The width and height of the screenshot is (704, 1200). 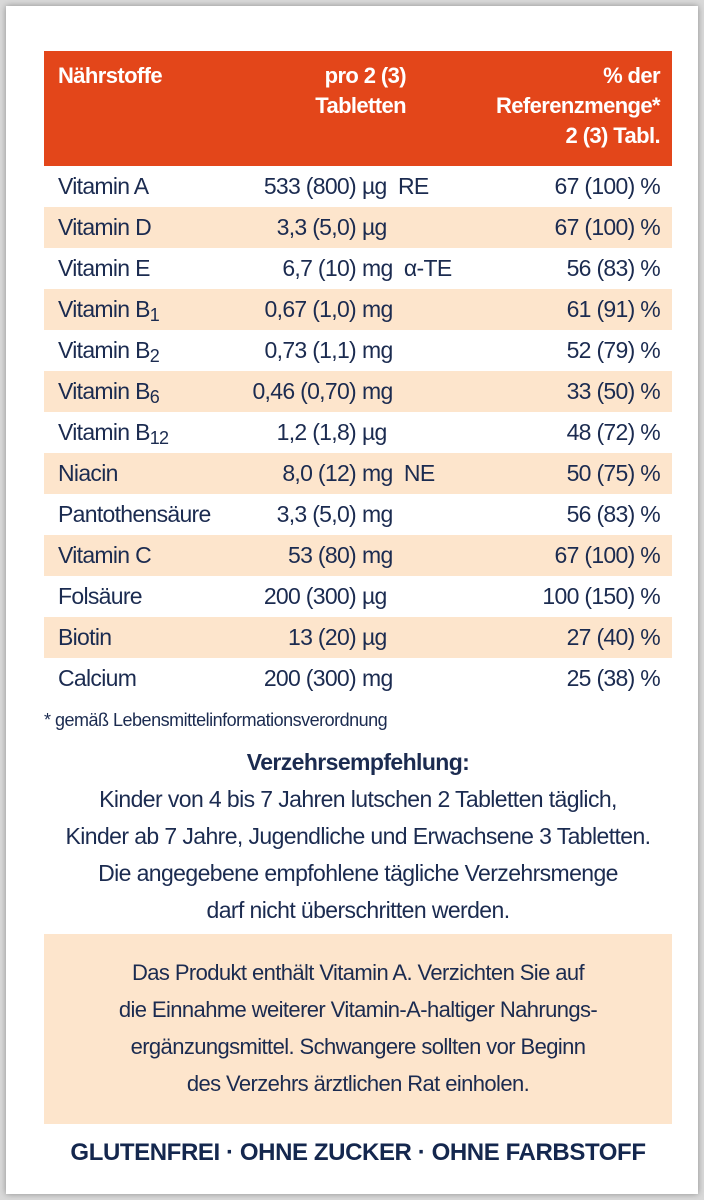 What do you see at coordinates (358, 268) in the screenshot?
I see `table-row: Vitamin E 6,7 (10) mg α-TE 56 (83) %` at bounding box center [358, 268].